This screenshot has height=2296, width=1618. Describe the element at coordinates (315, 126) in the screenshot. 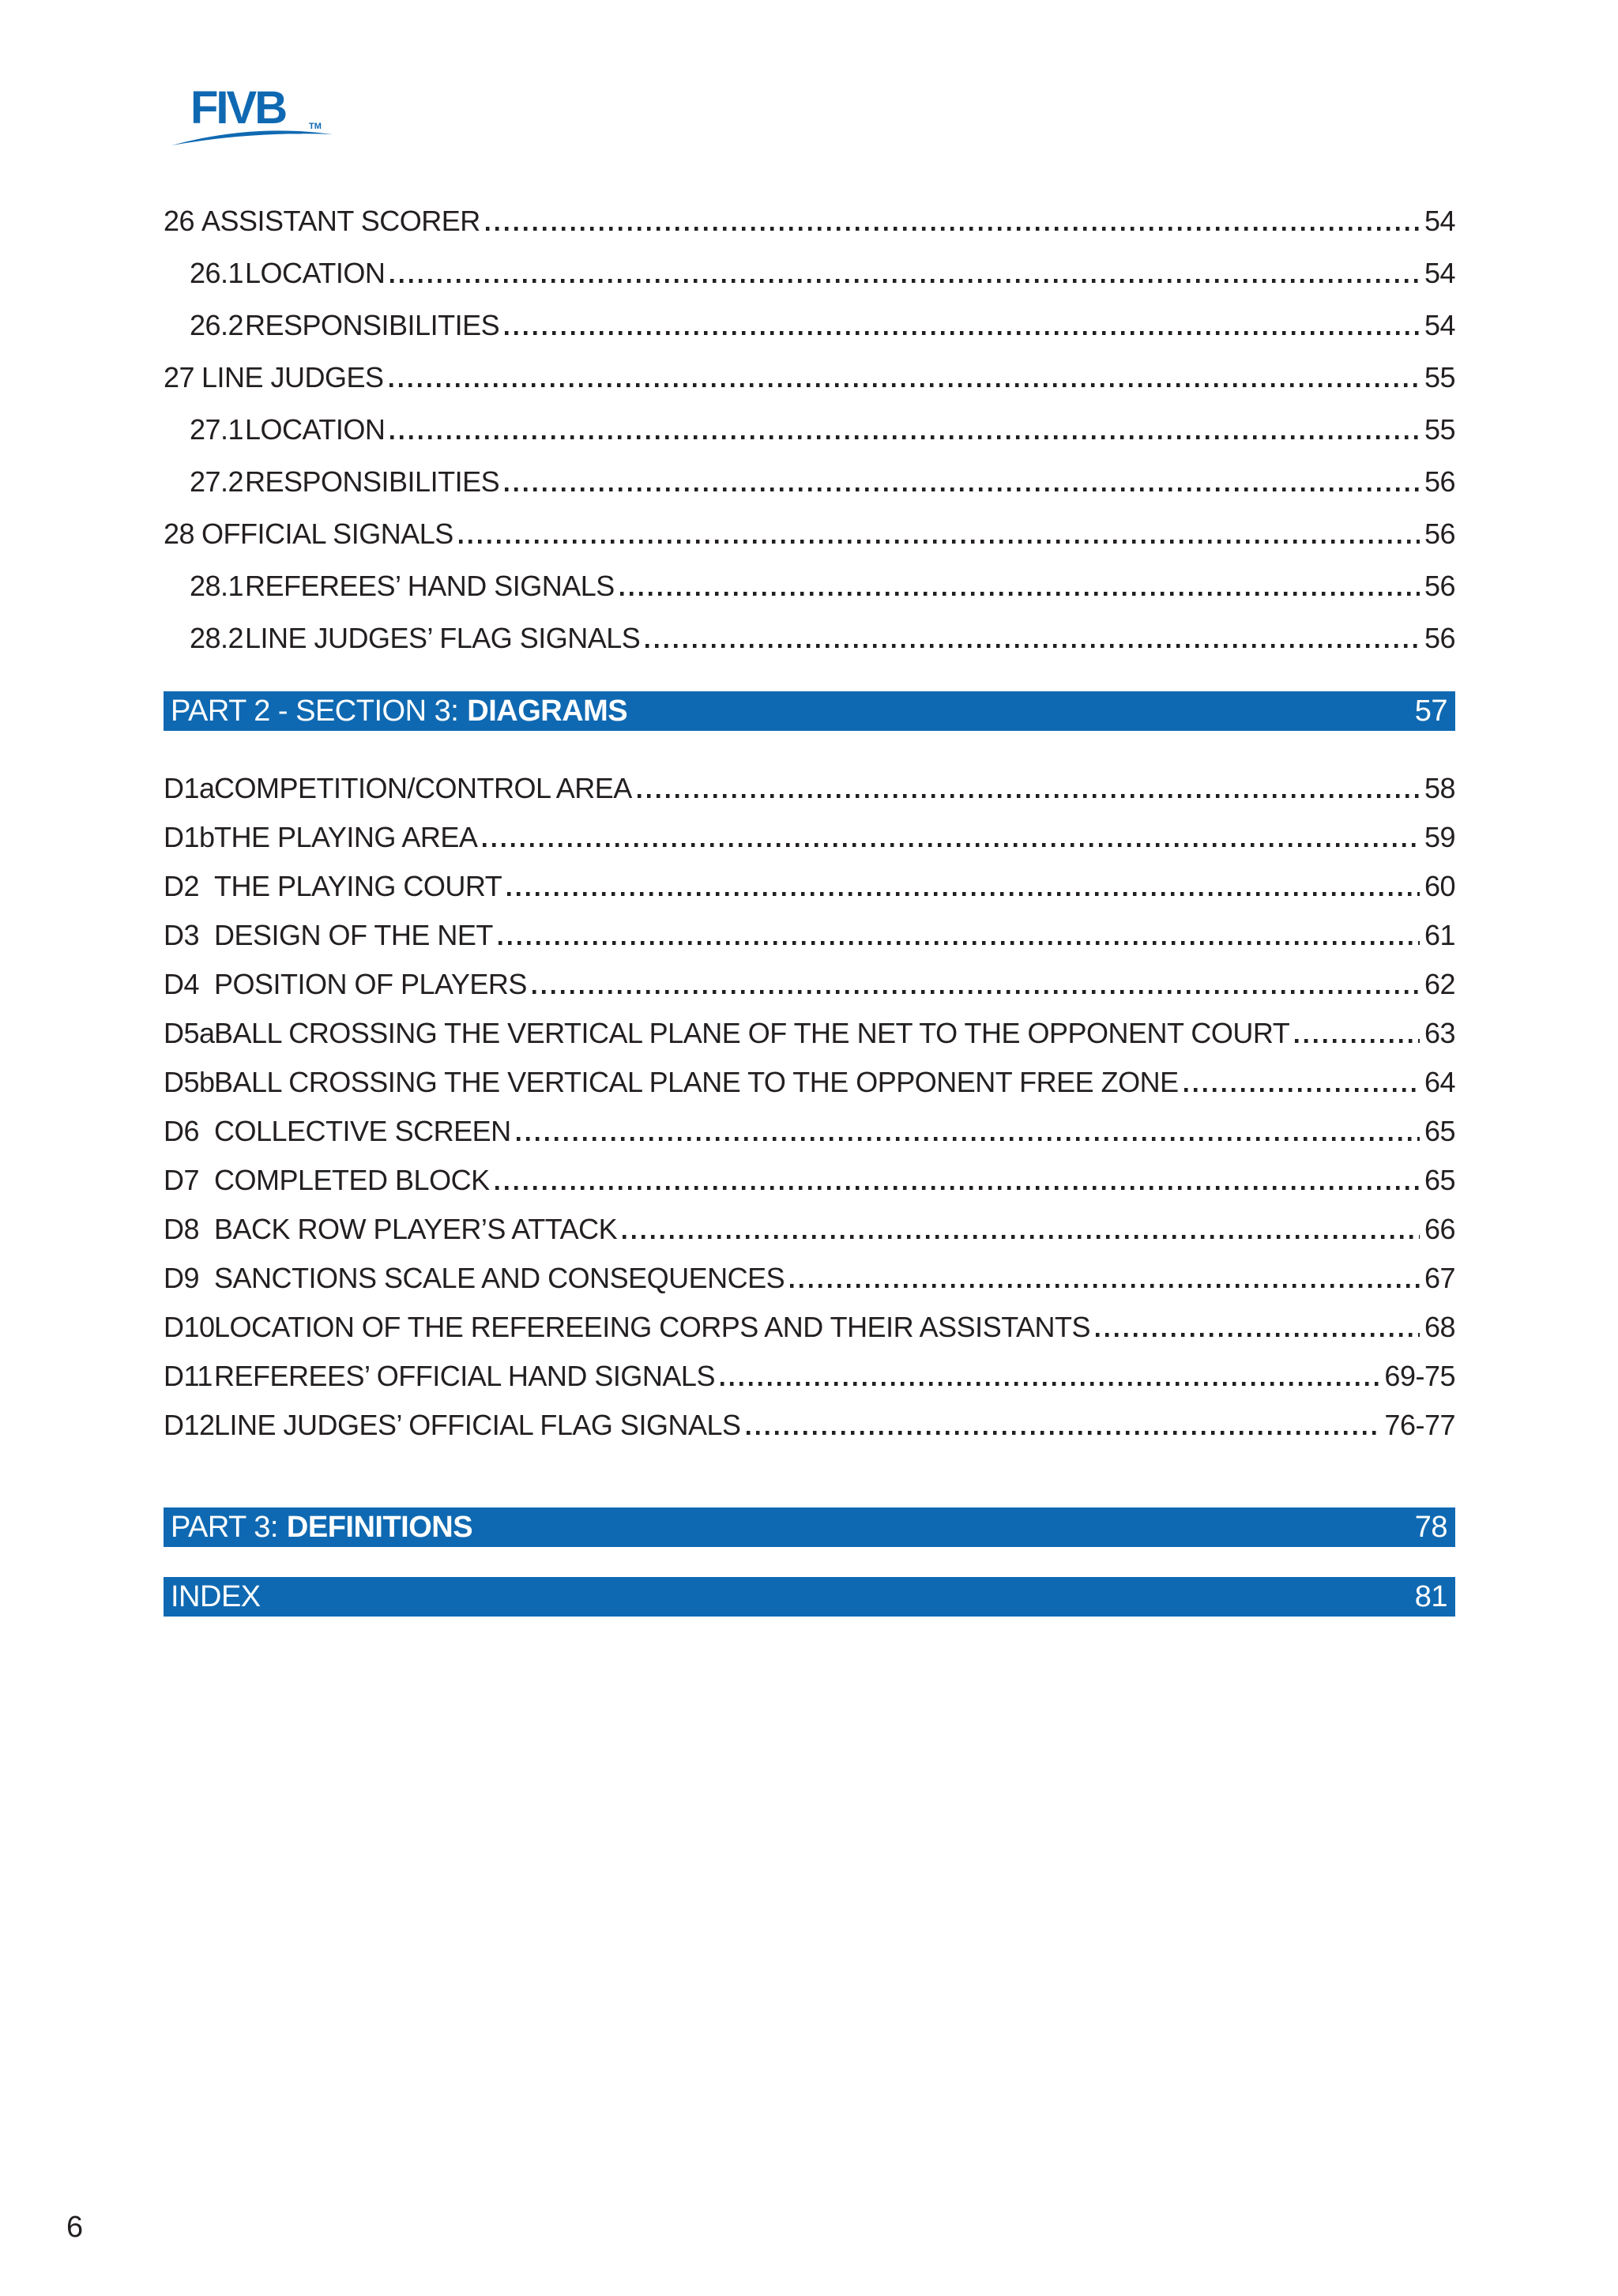

I see `fivb-logo-tm: TM` at that location.